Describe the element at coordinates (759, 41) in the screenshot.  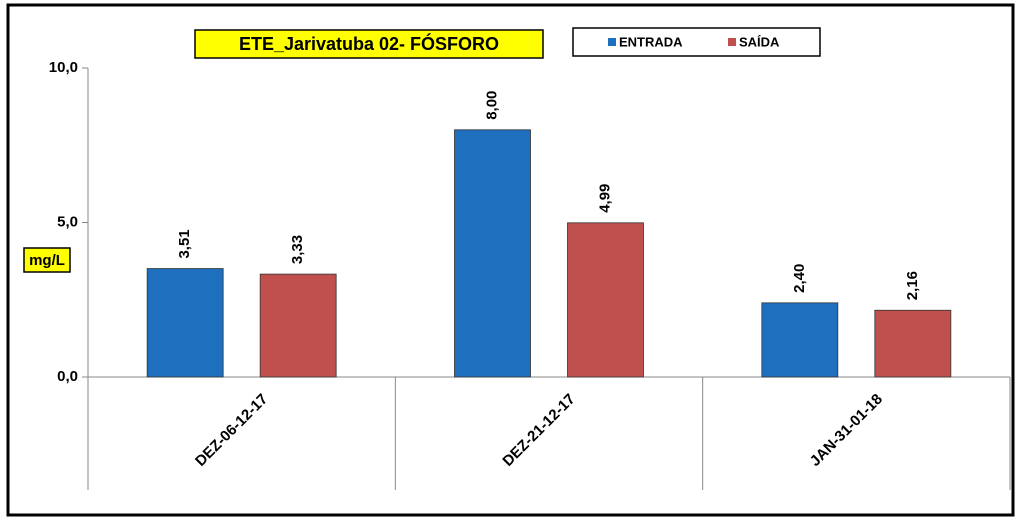
I see `legend-label: SAÍDA` at that location.